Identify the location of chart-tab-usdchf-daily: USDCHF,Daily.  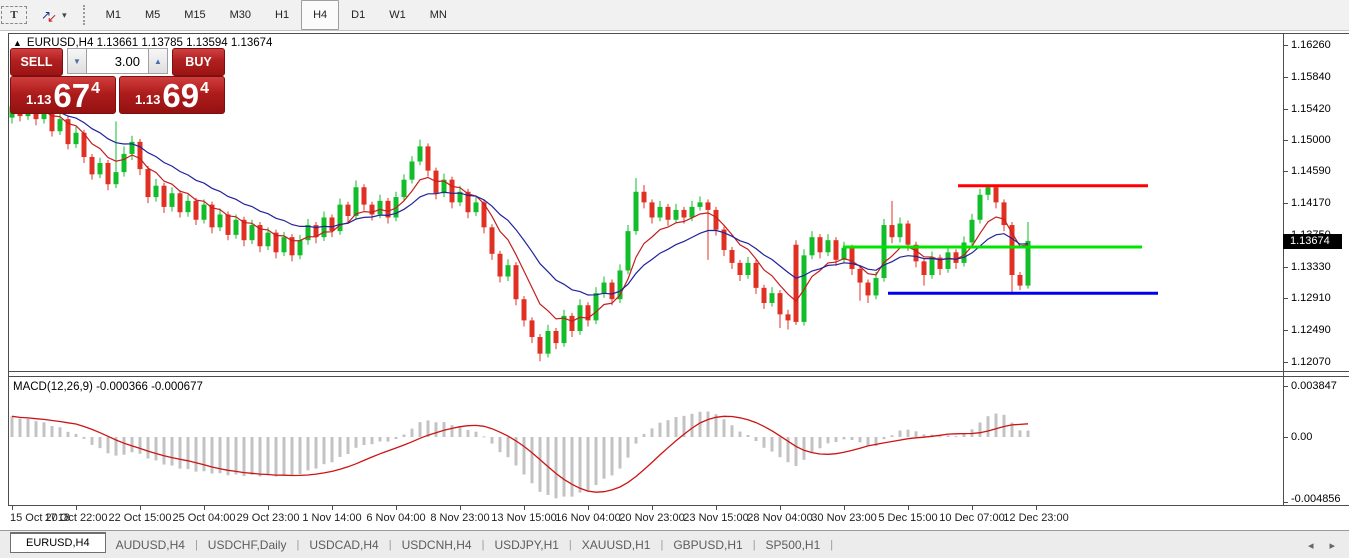
(247, 545).